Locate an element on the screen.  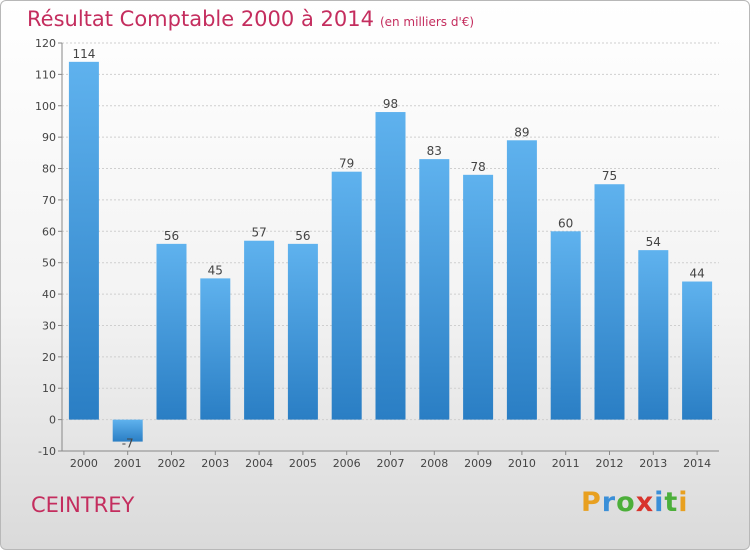
y-tick-label: 20 is located at coordinates (49, 357).